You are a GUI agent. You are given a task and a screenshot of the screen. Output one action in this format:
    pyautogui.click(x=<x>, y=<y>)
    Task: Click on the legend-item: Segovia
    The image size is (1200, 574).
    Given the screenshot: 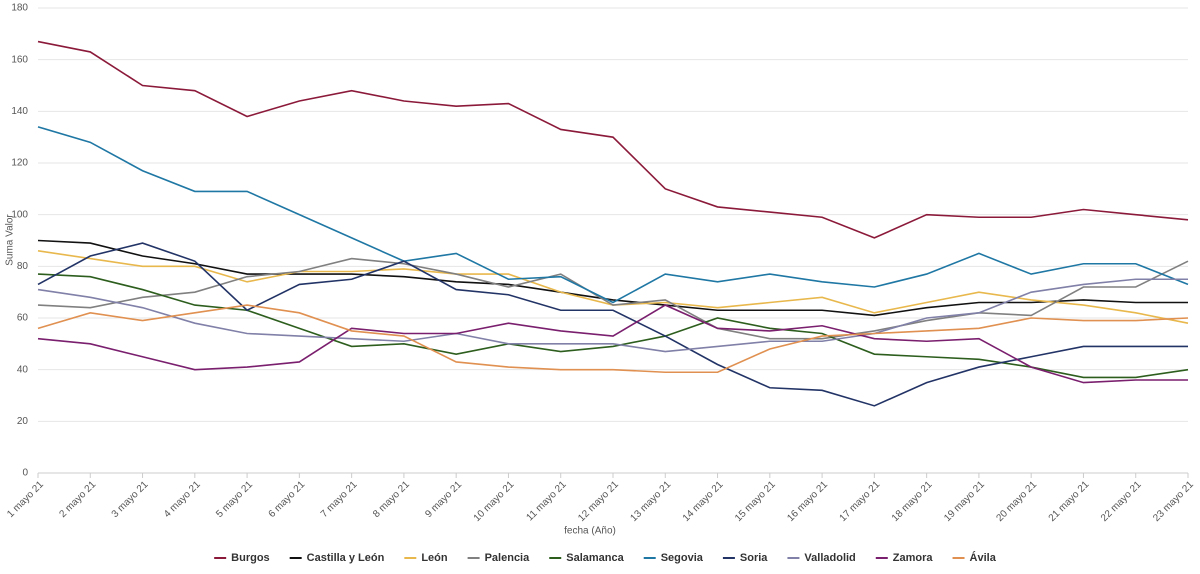 What is the action you would take?
    pyautogui.click(x=673, y=558)
    